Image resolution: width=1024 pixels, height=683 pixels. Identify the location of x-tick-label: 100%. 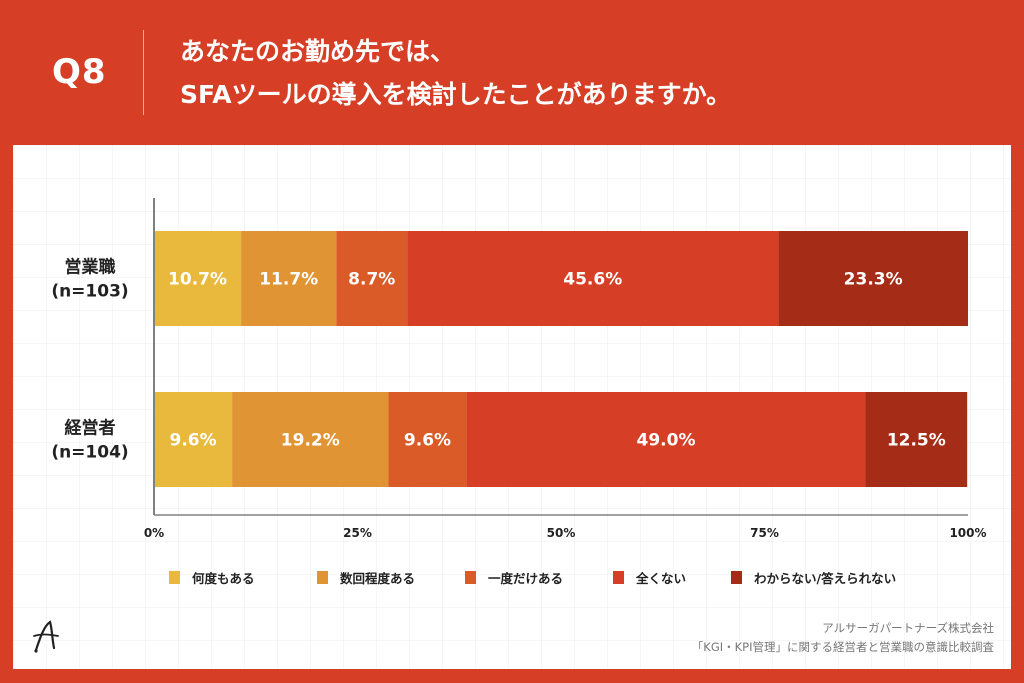
(967, 533).